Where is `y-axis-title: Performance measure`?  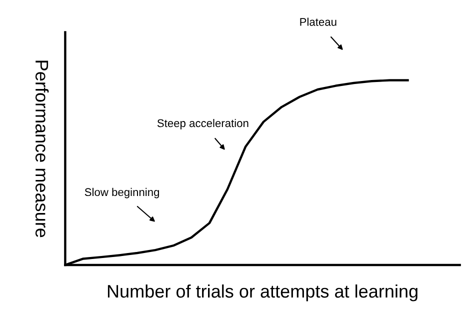
y-axis-title: Performance measure is located at coordinates (42, 149).